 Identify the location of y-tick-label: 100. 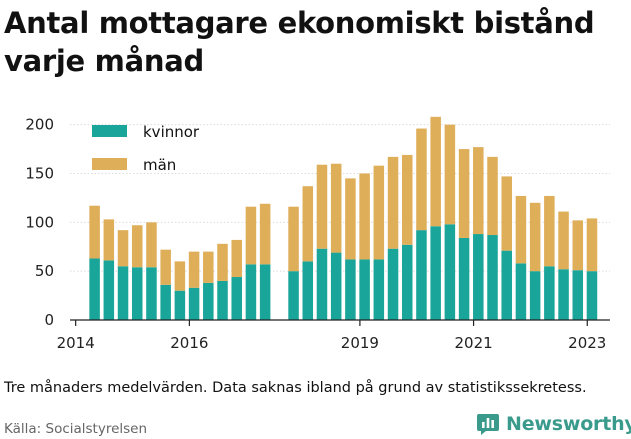
(39, 222).